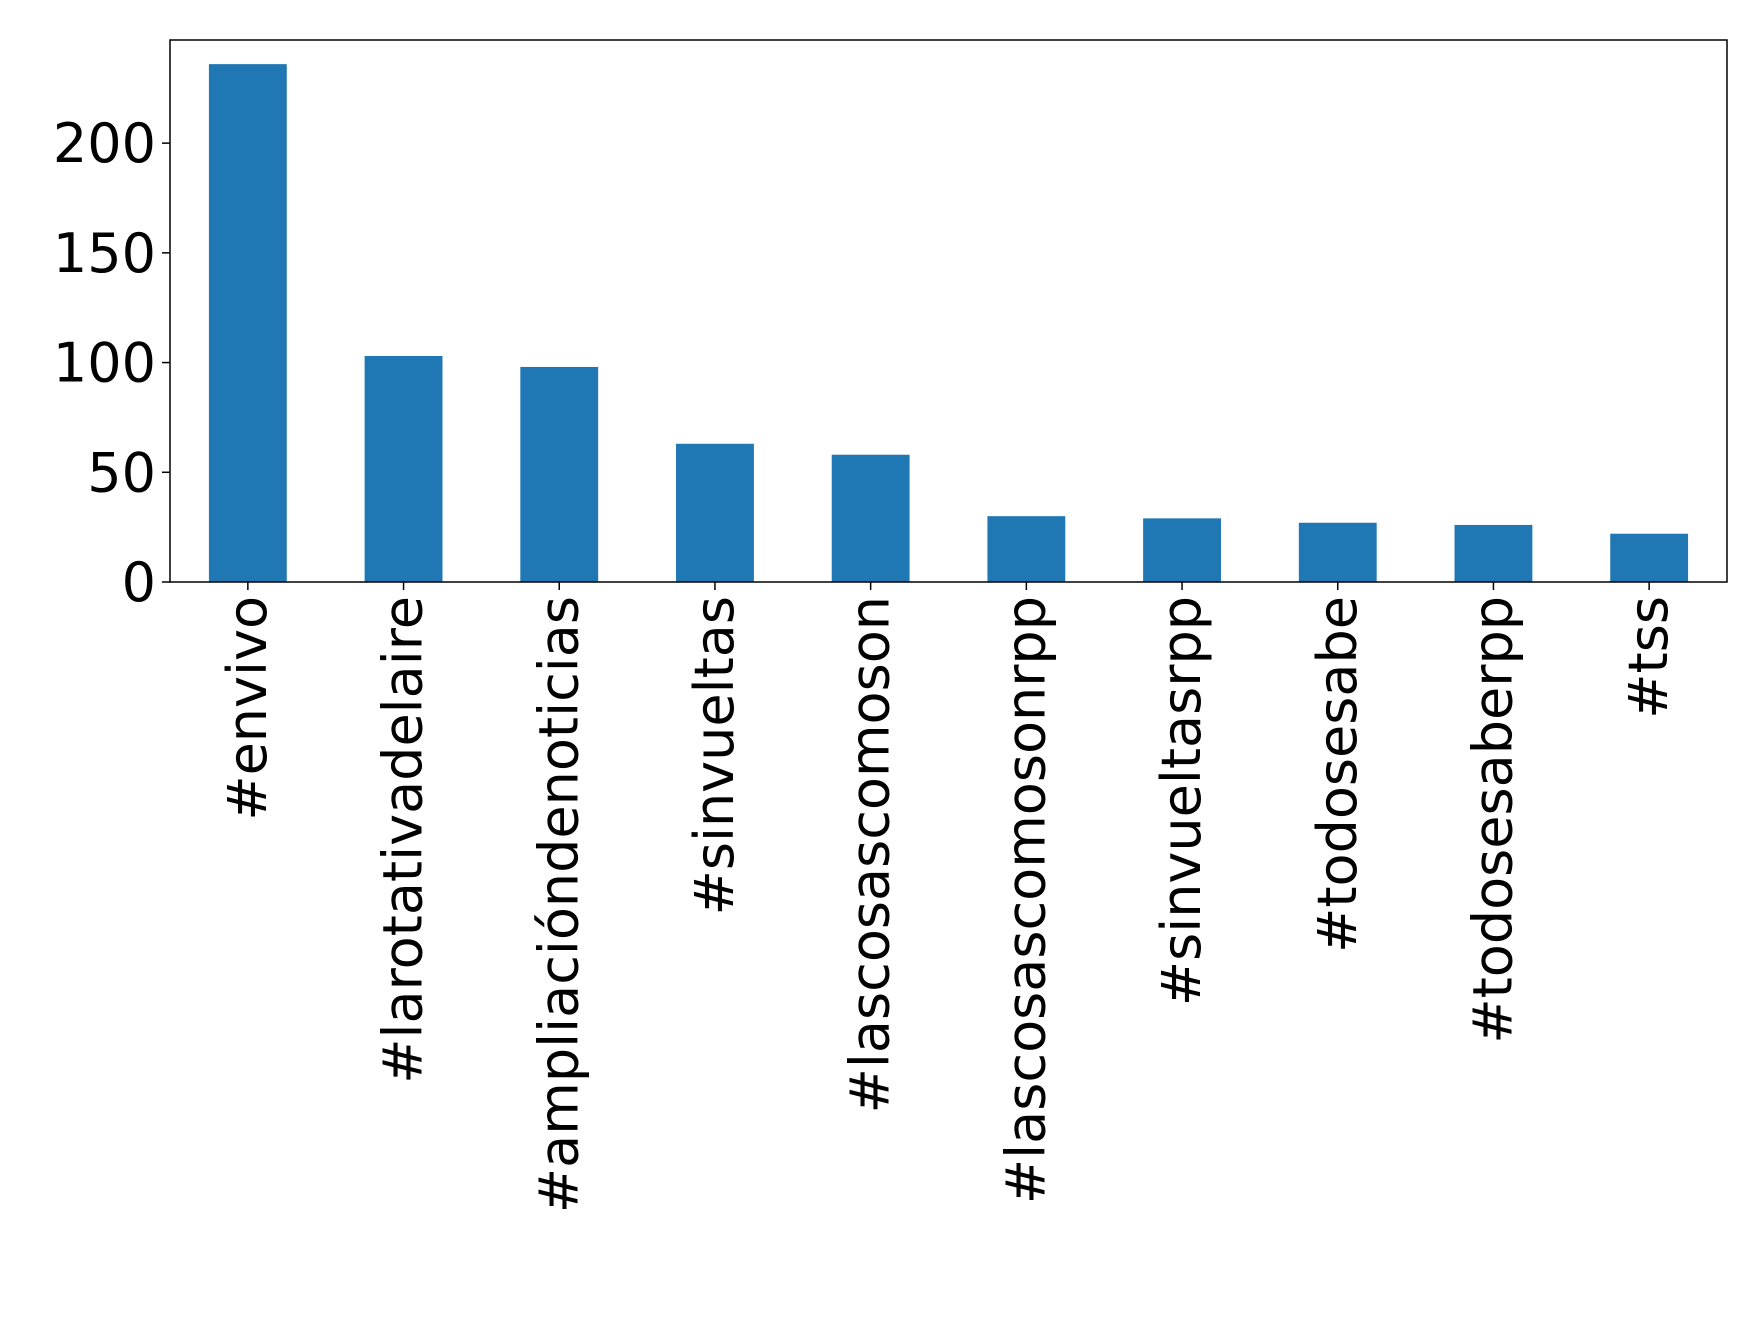  I want to click on bar-todosesaberpp, so click(1493, 553).